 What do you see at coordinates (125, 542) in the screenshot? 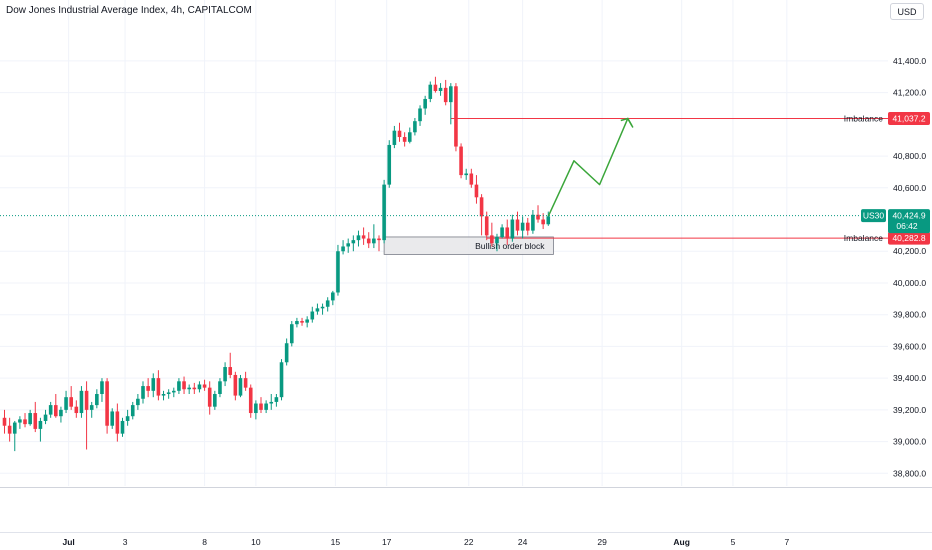
I see `x-tick-label: 3` at bounding box center [125, 542].